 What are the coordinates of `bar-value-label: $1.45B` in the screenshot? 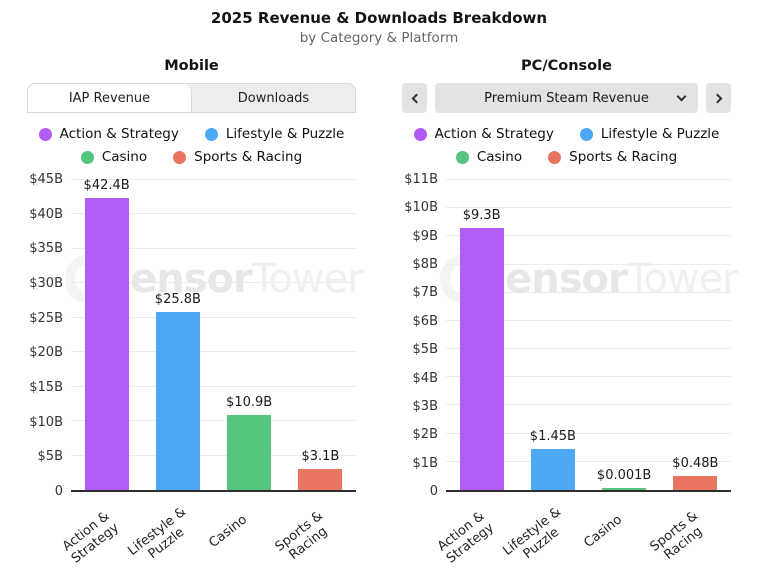 It's located at (552, 437).